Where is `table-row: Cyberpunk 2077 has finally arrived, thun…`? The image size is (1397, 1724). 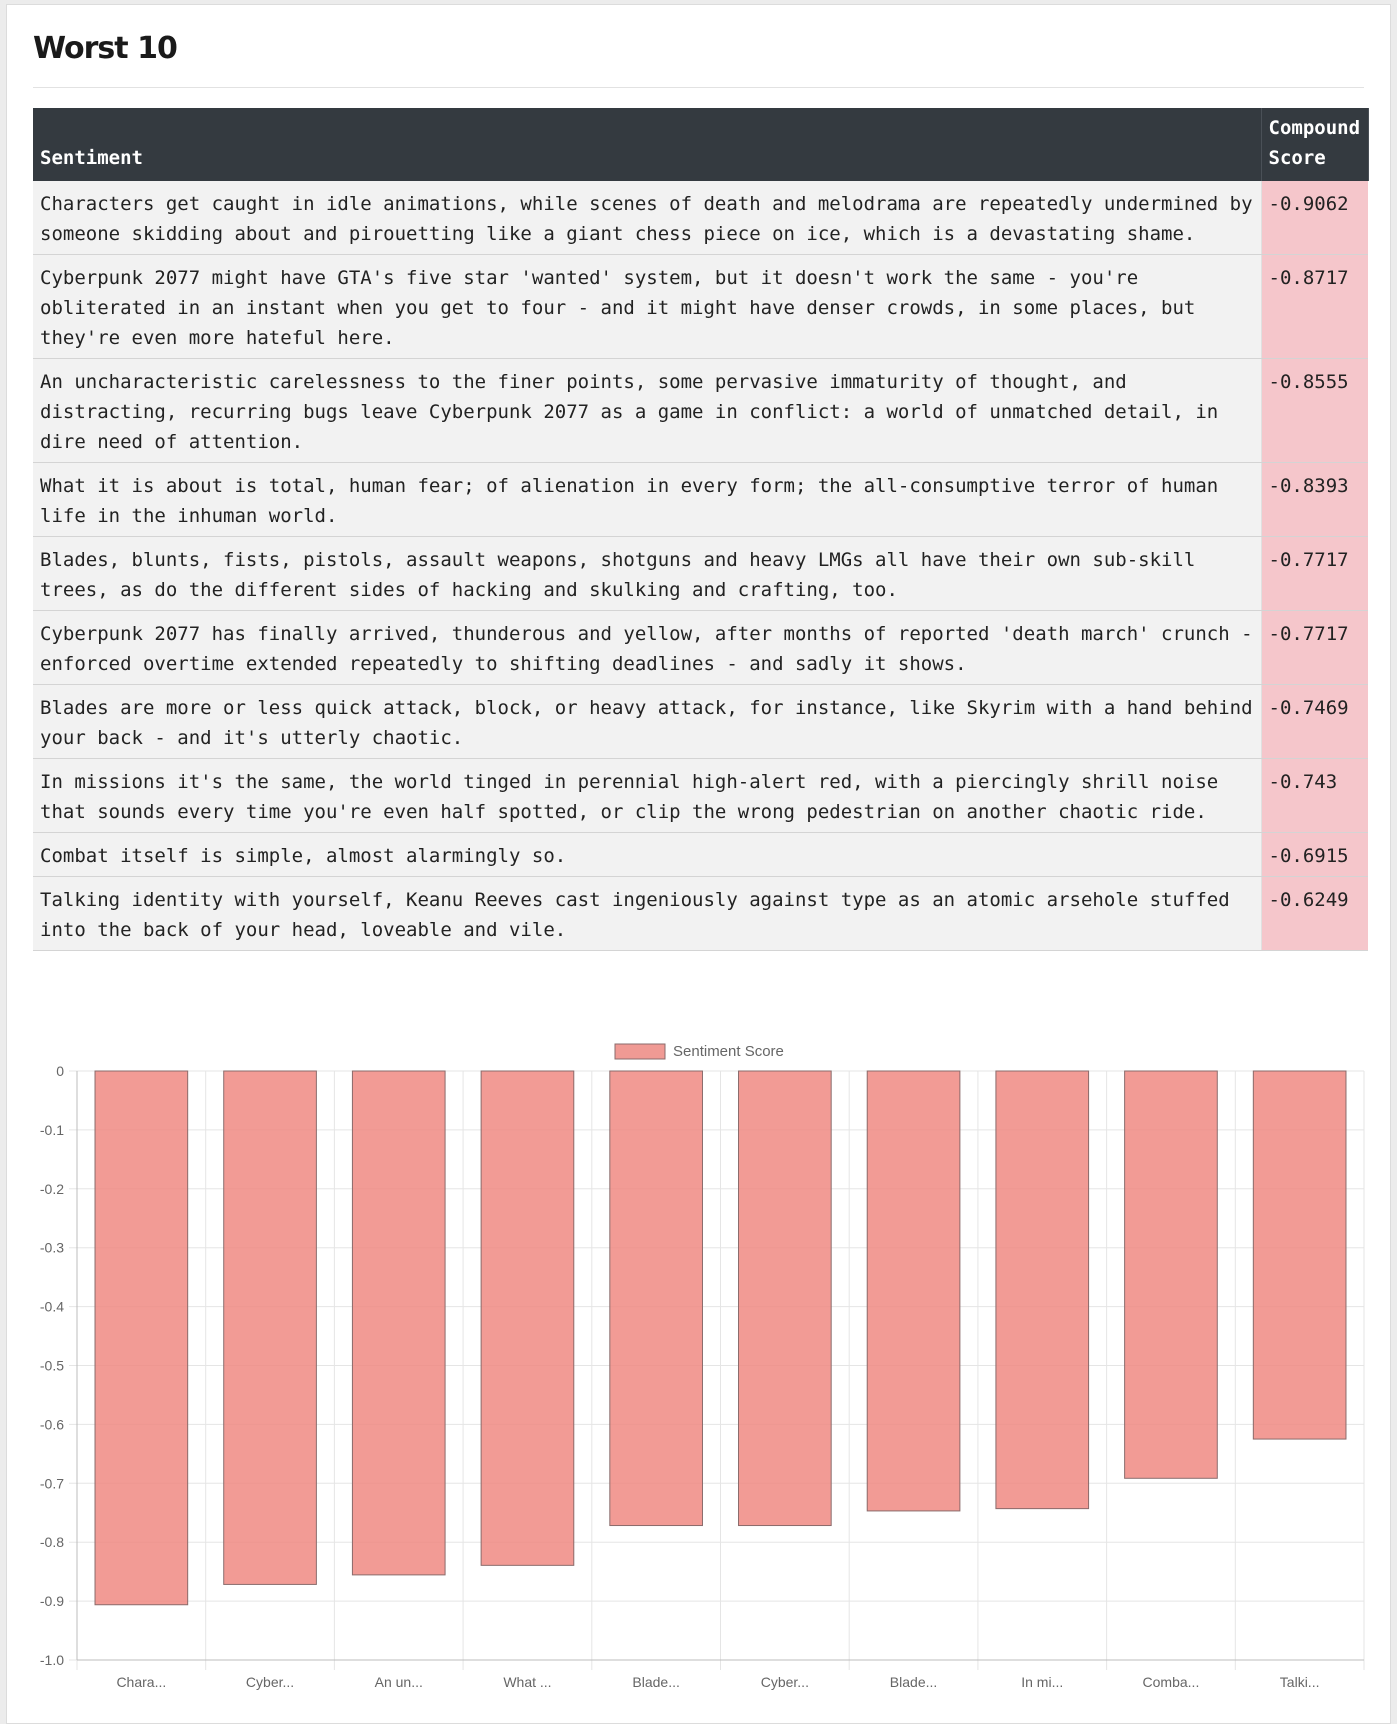 table-row: Cyberpunk 2077 has finally arrived, thun… is located at coordinates (700, 647).